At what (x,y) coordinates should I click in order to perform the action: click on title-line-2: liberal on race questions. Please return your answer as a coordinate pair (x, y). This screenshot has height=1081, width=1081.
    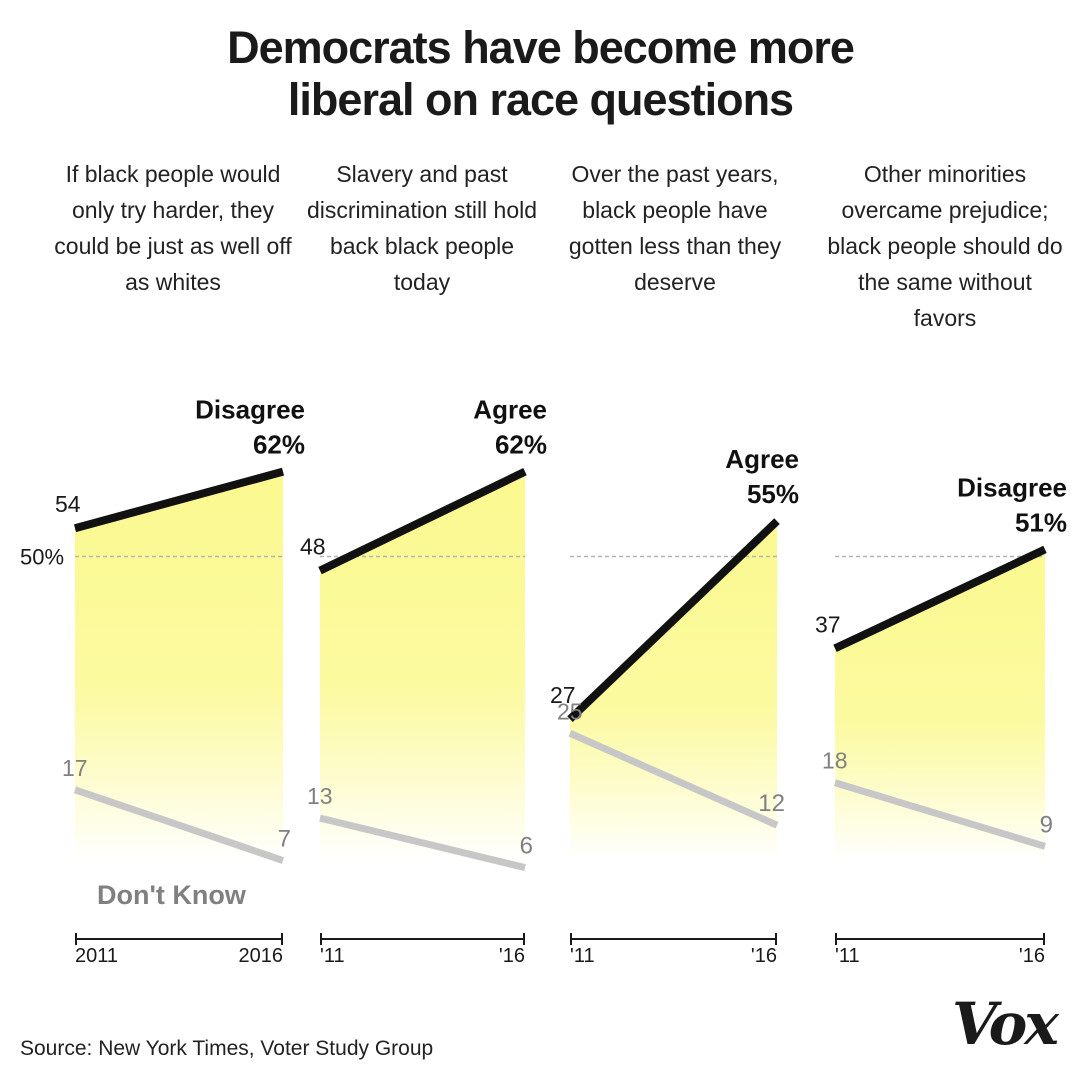
    Looking at the image, I should click on (540, 99).